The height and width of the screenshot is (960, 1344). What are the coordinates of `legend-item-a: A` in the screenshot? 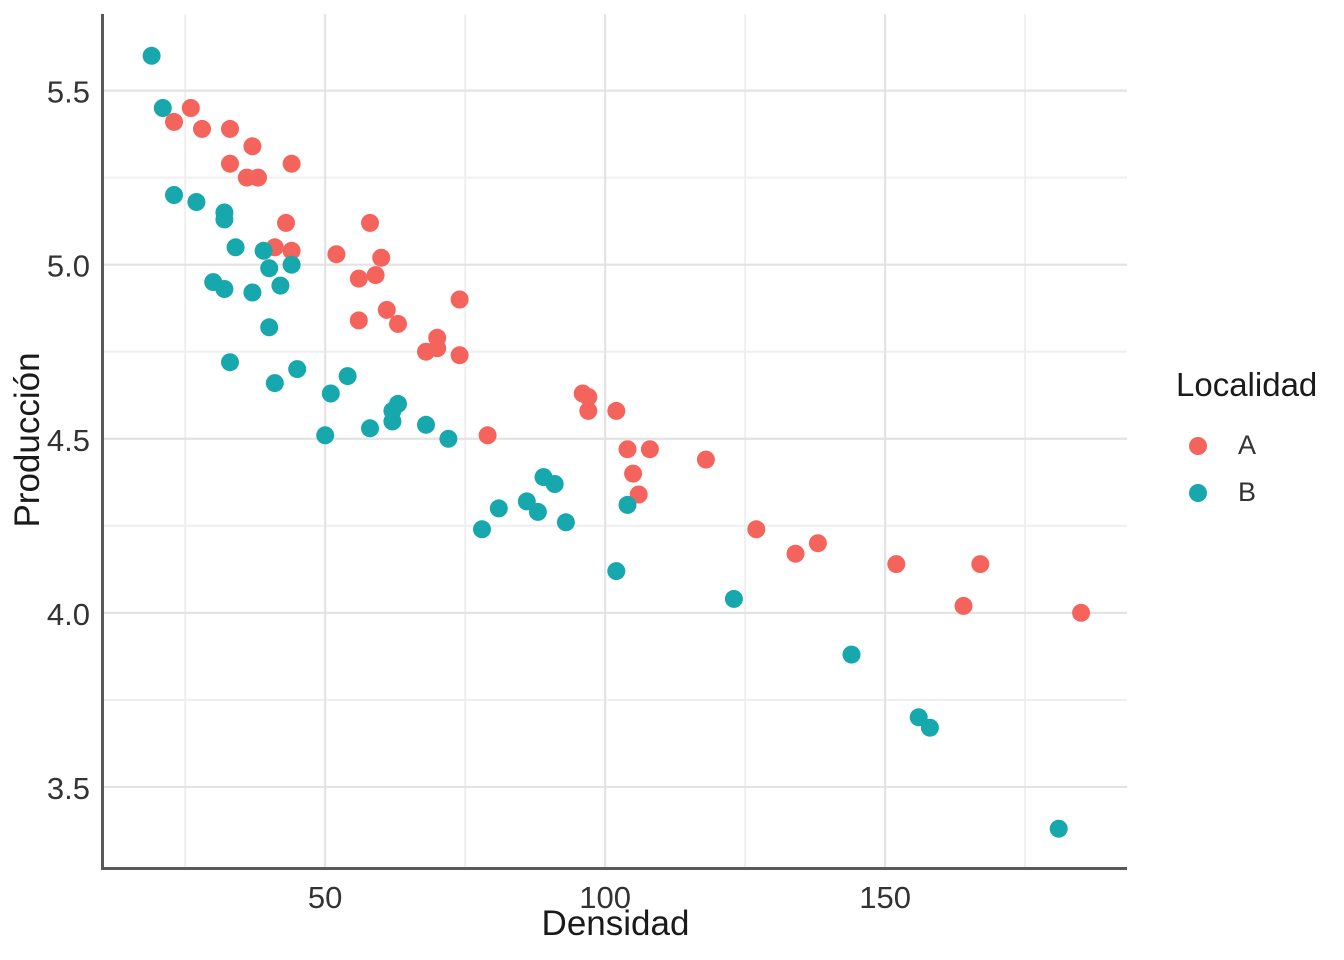 It's located at (1246, 445).